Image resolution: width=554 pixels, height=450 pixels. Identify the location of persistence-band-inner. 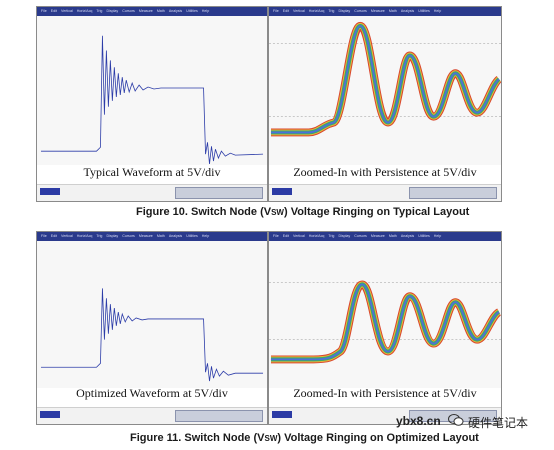
(385, 322).